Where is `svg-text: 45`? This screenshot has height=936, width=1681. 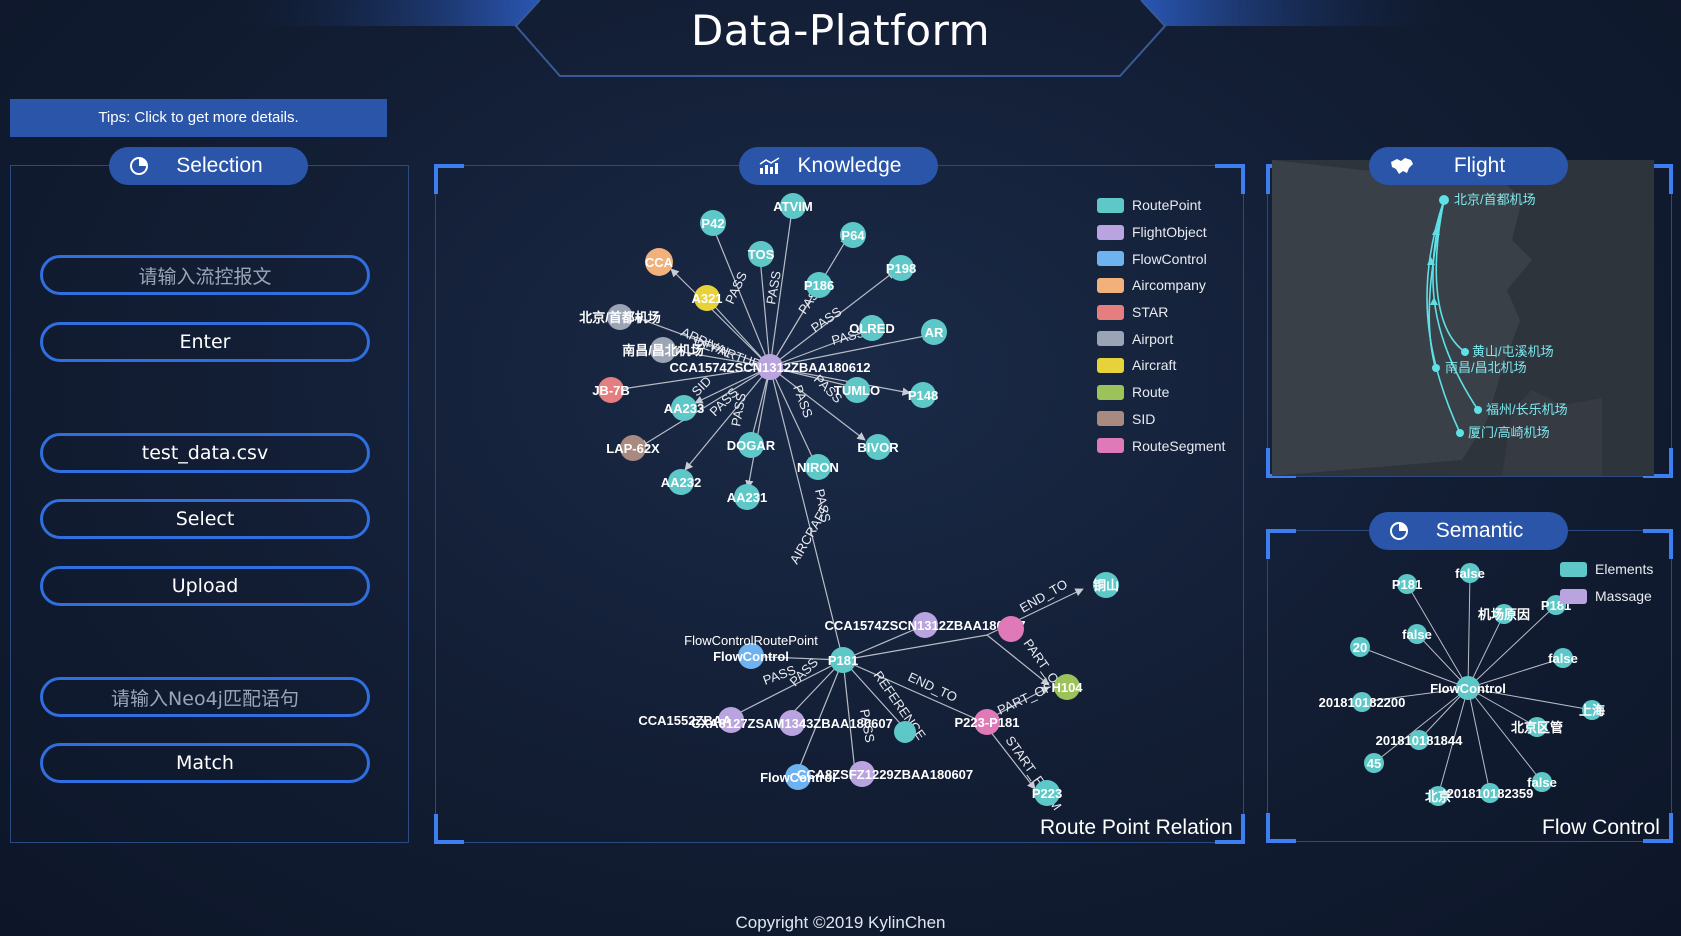 svg-text: 45 is located at coordinates (1374, 763).